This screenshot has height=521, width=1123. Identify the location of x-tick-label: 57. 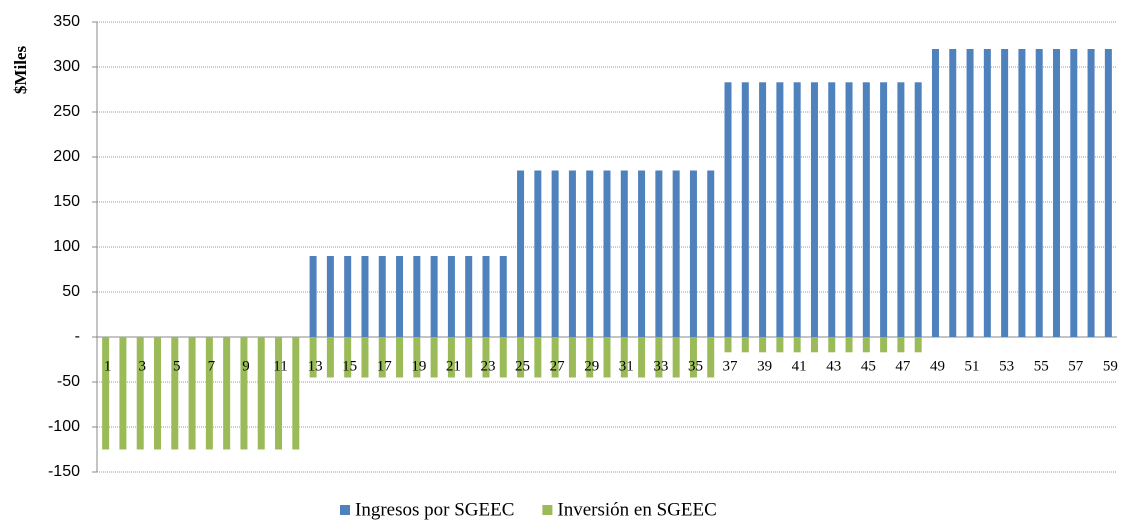
(1076, 366).